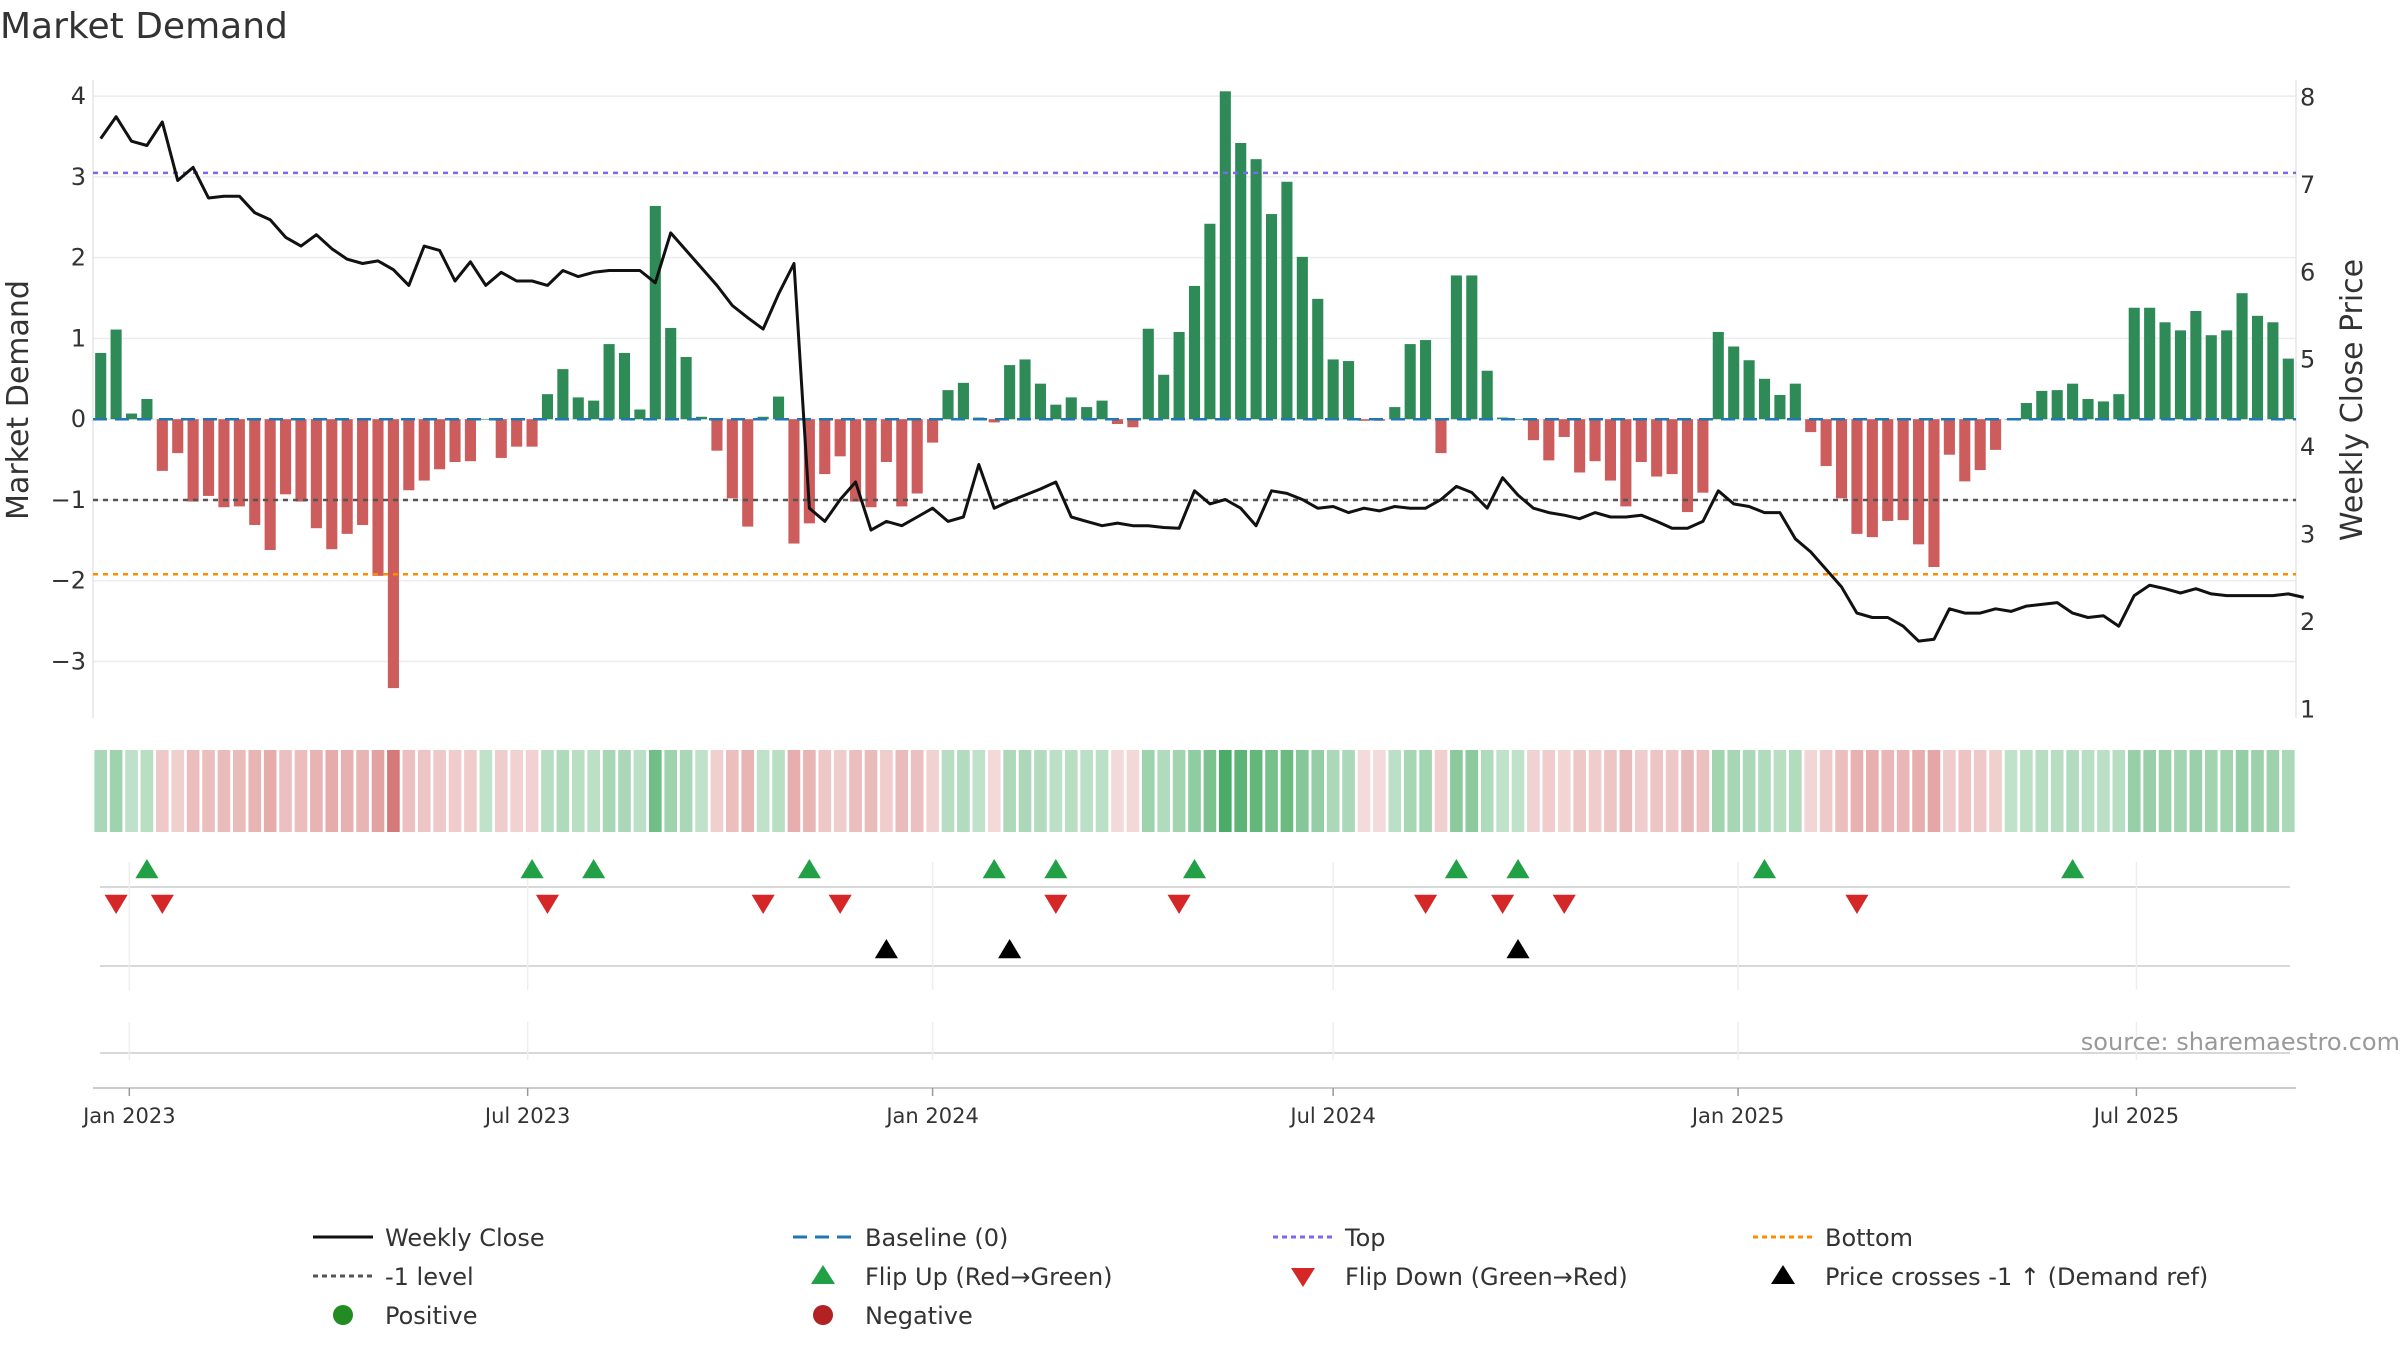 This screenshot has height=1350, width=2400. What do you see at coordinates (1833, 1238) in the screenshot?
I see `legend-item-bottom: Bottom` at bounding box center [1833, 1238].